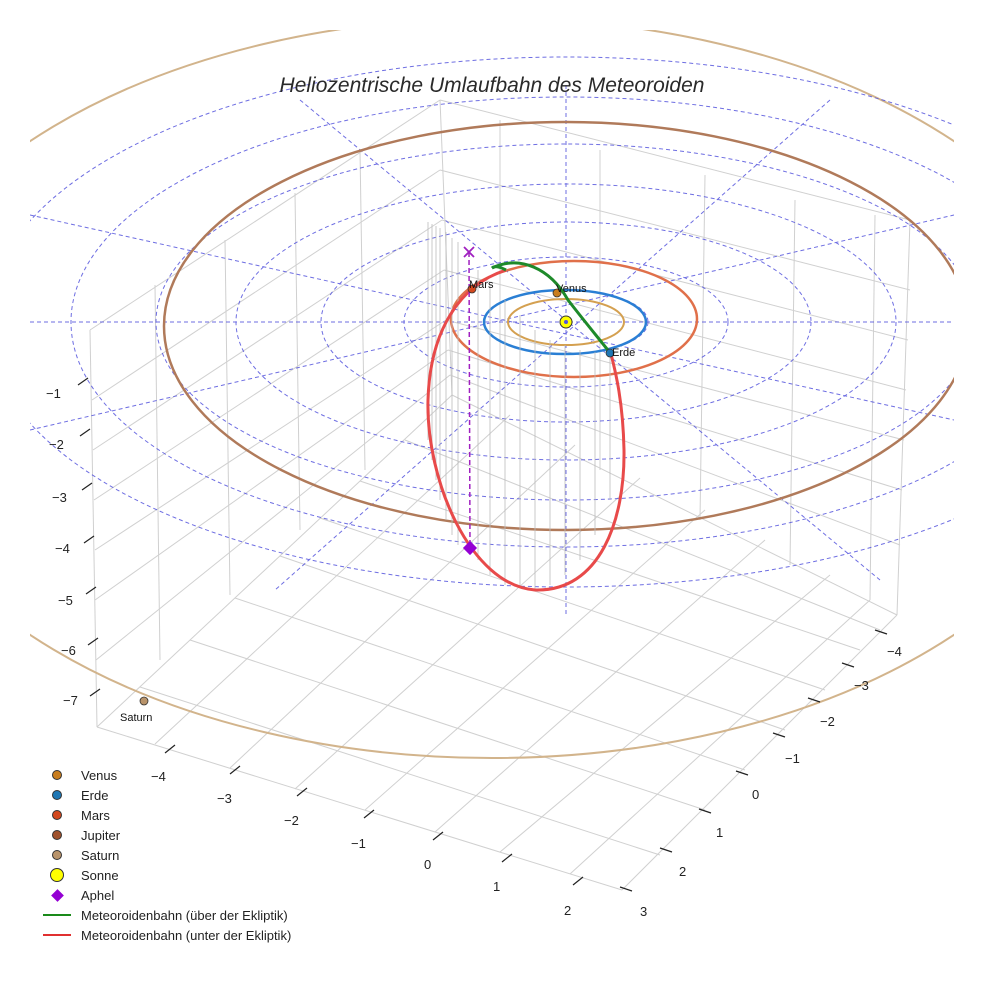  What do you see at coordinates (57, 815) in the screenshot?
I see `mars-dot-icon` at bounding box center [57, 815].